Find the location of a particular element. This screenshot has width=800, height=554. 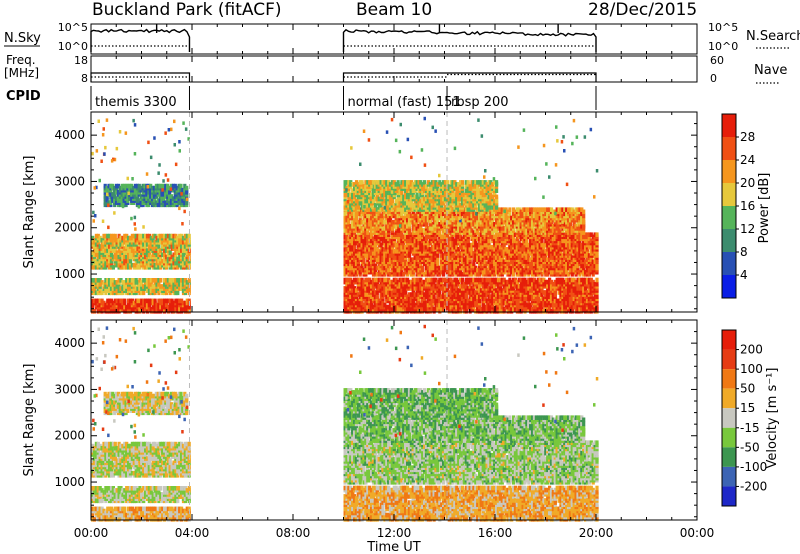

cpid-label: CPID is located at coordinates (23, 96).